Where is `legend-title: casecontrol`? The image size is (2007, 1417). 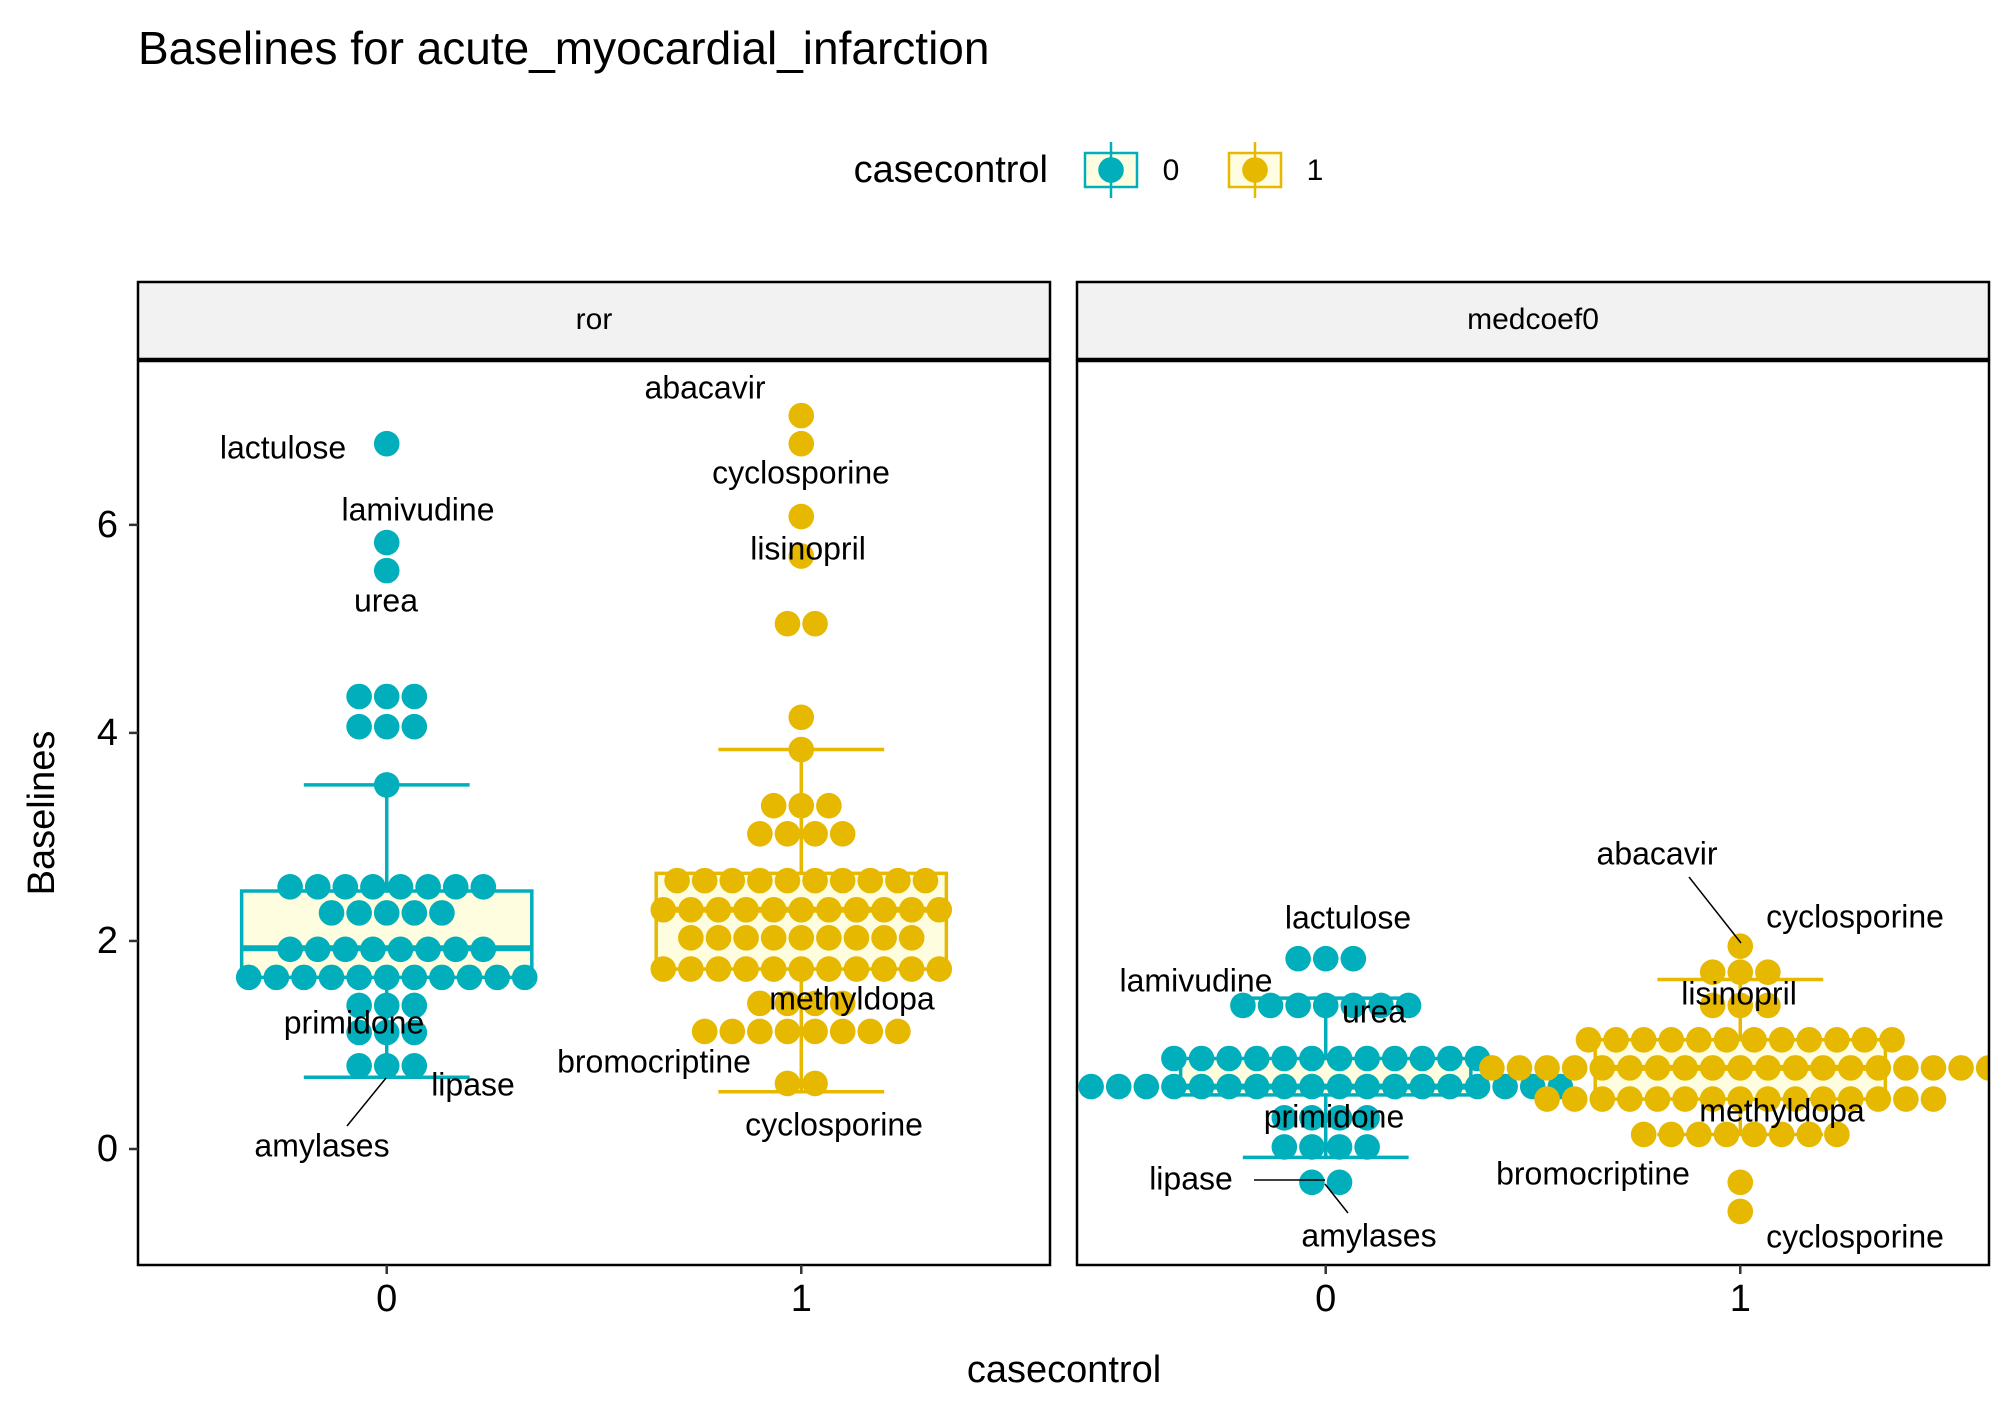 legend-title: casecontrol is located at coordinates (951, 170).